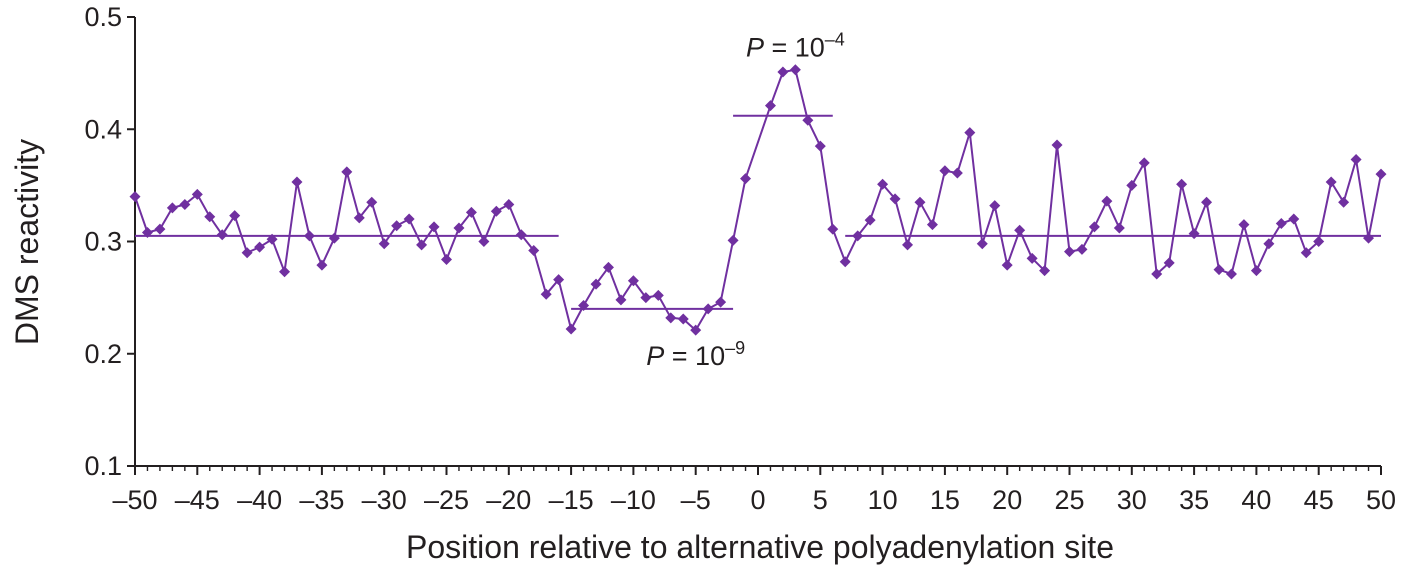 The height and width of the screenshot is (570, 1402). What do you see at coordinates (384, 500) in the screenshot?
I see `x-tick-label: –30` at bounding box center [384, 500].